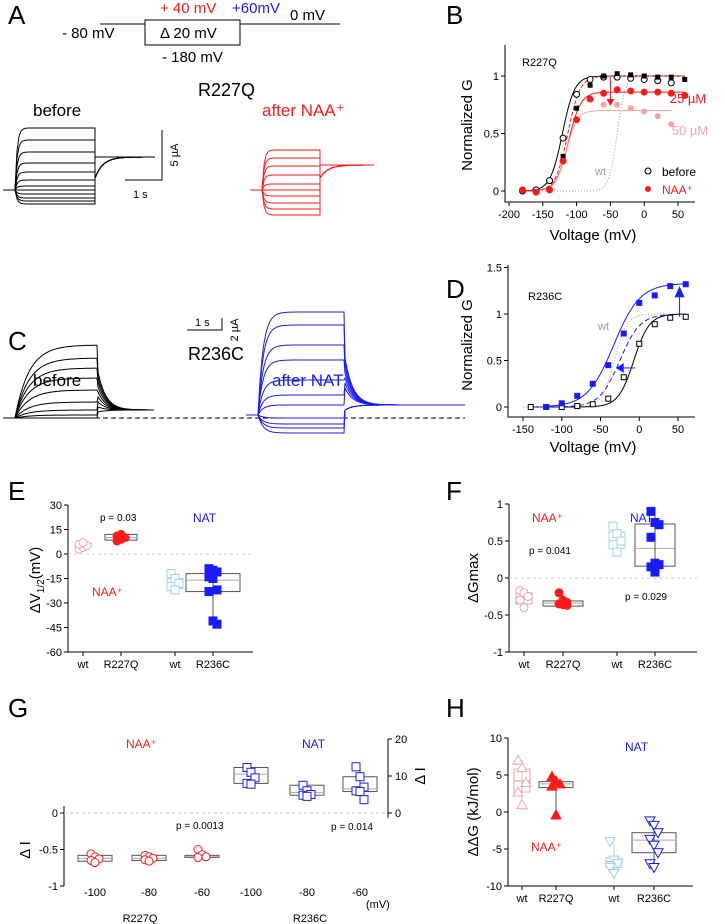  What do you see at coordinates (616, 345) in the screenshot?
I see `nat-fit-curve` at bounding box center [616, 345].